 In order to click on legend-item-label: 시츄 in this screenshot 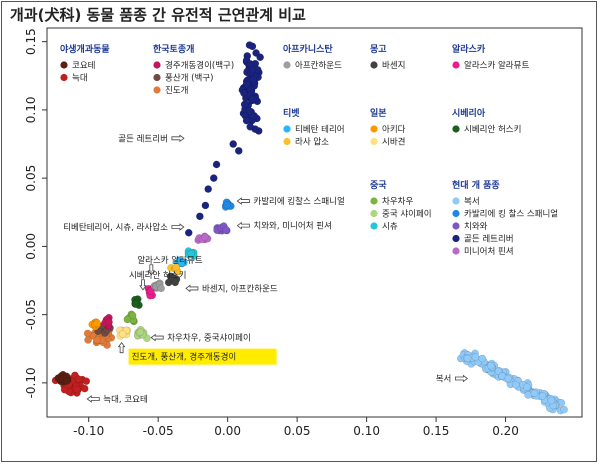, I will do `click(390, 227)`.